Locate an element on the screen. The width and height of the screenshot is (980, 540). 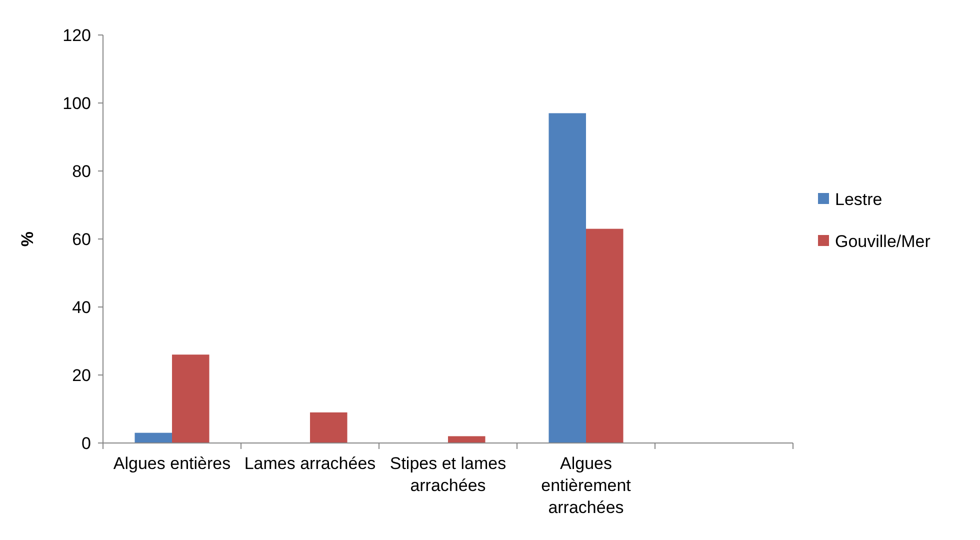
y-tick-label: 120 is located at coordinates (76, 35).